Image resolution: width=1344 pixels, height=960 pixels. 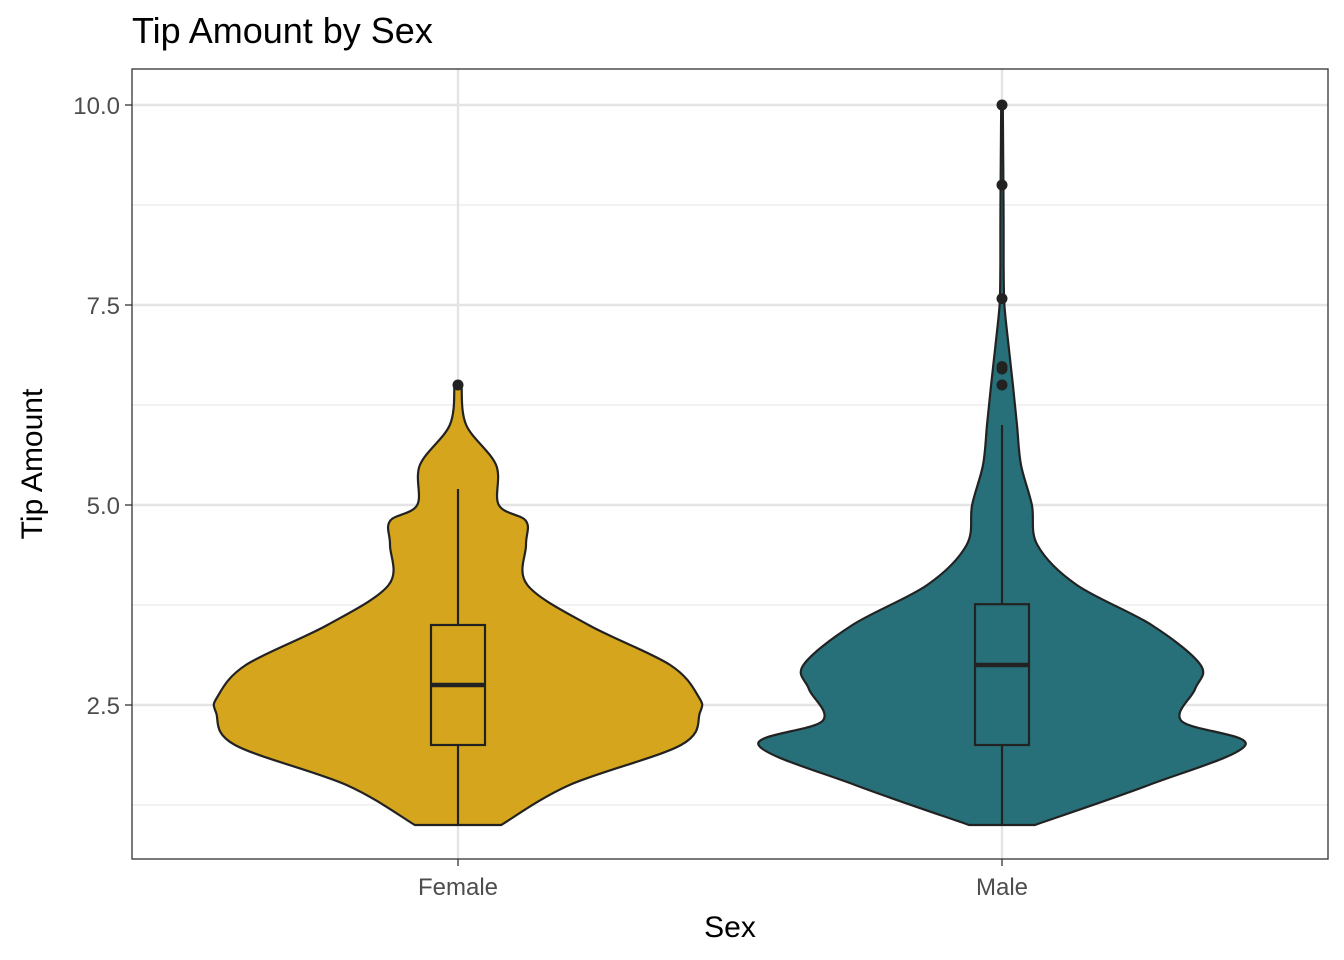 I want to click on y-tick-label: 10.0, so click(x=96, y=106).